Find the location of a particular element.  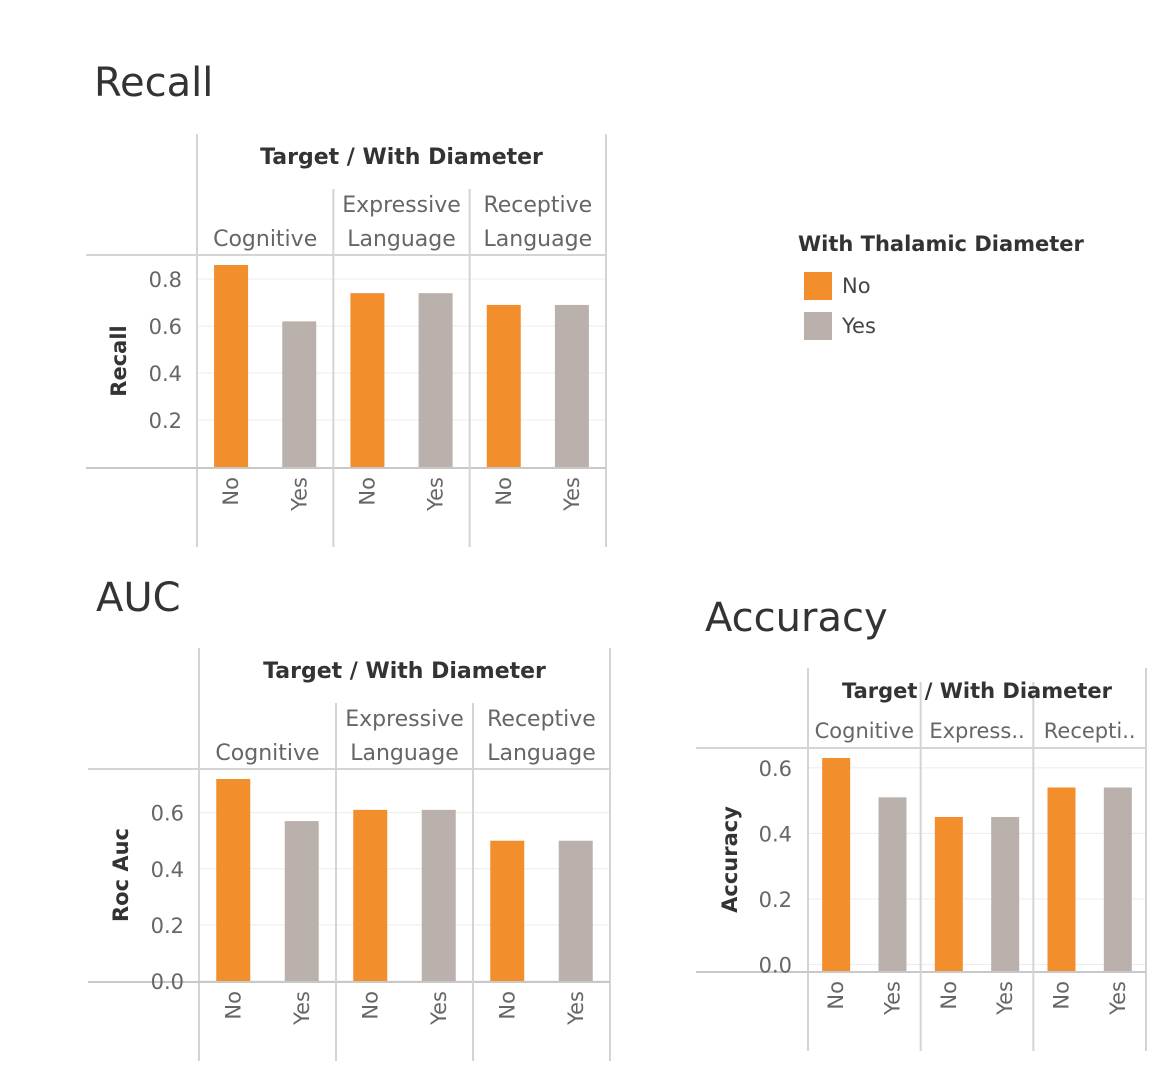

legend-title: With Thalamic Diameter is located at coordinates (941, 244).